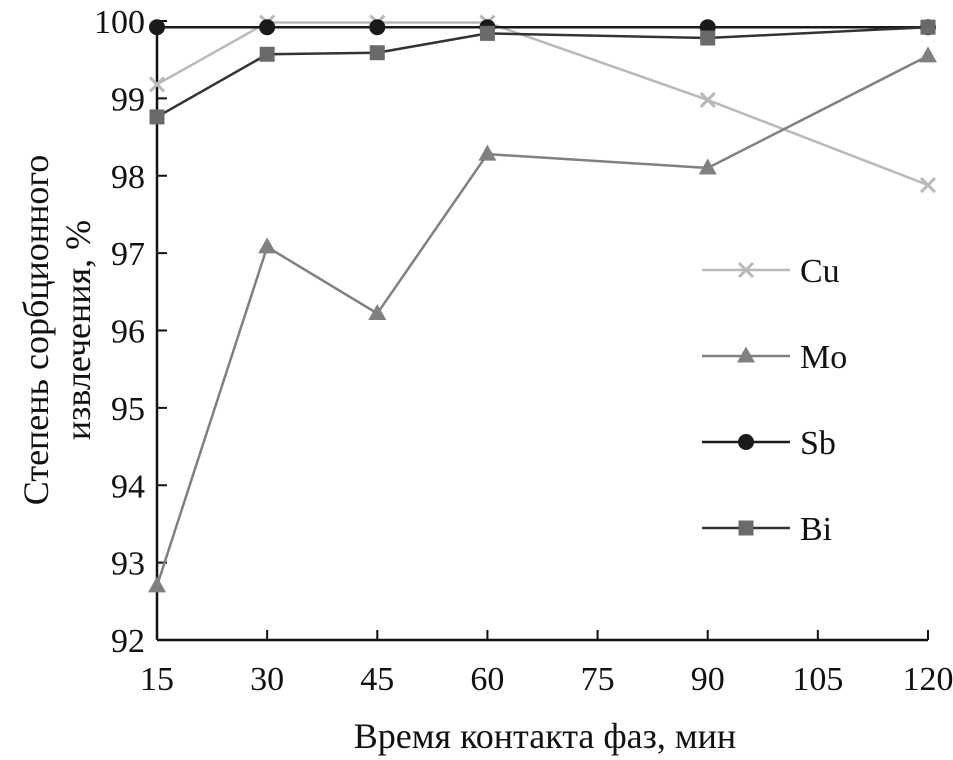 The height and width of the screenshot is (760, 953). What do you see at coordinates (128, 99) in the screenshot?
I see `y-tick-label: 99` at bounding box center [128, 99].